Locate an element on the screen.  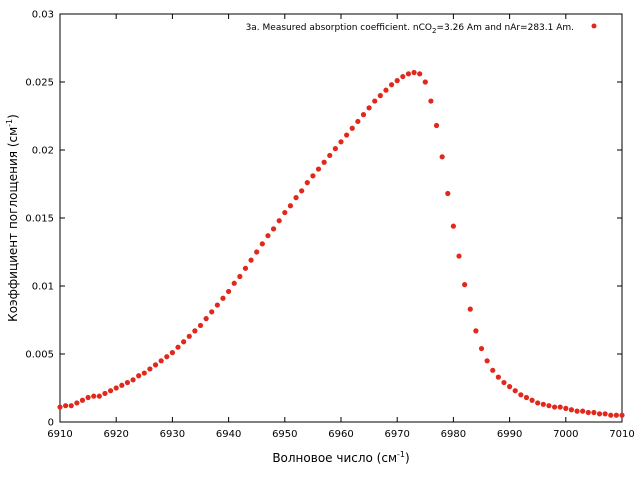
legend-text-sub: 2 is located at coordinates (434, 31).